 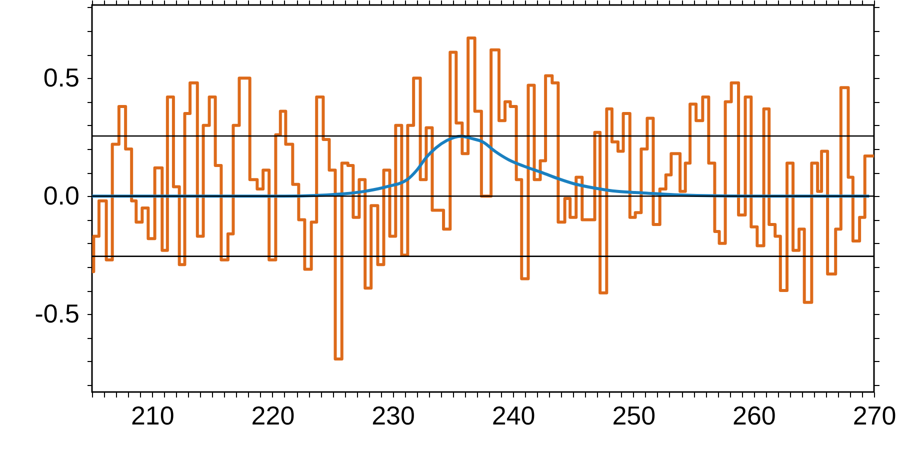 I want to click on x-tick-label: 210, so click(x=152, y=415).